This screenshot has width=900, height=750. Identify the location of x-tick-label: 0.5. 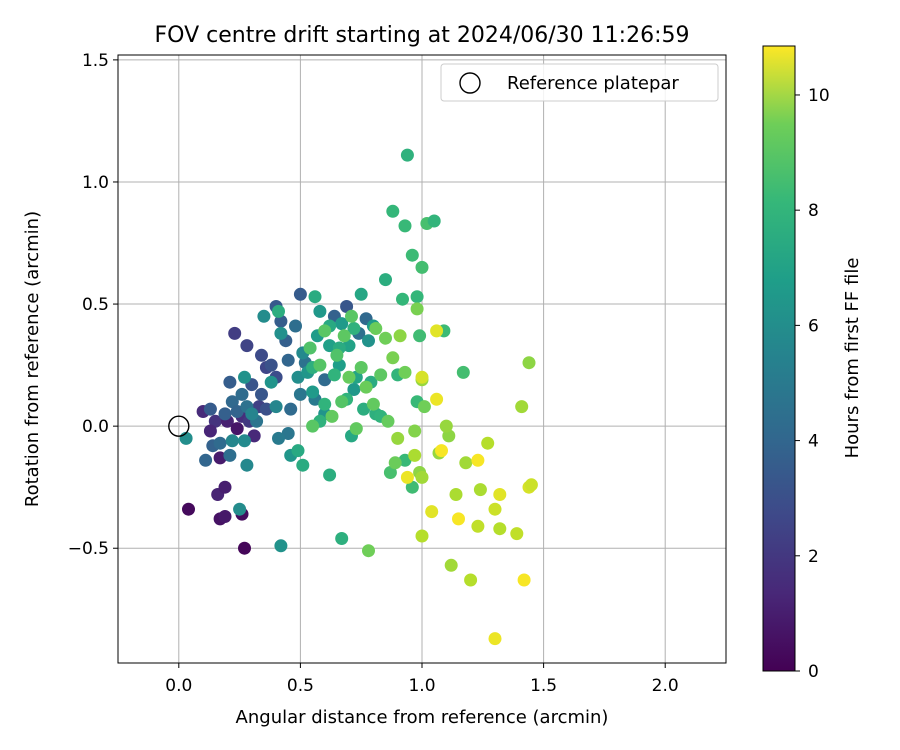
(300, 686).